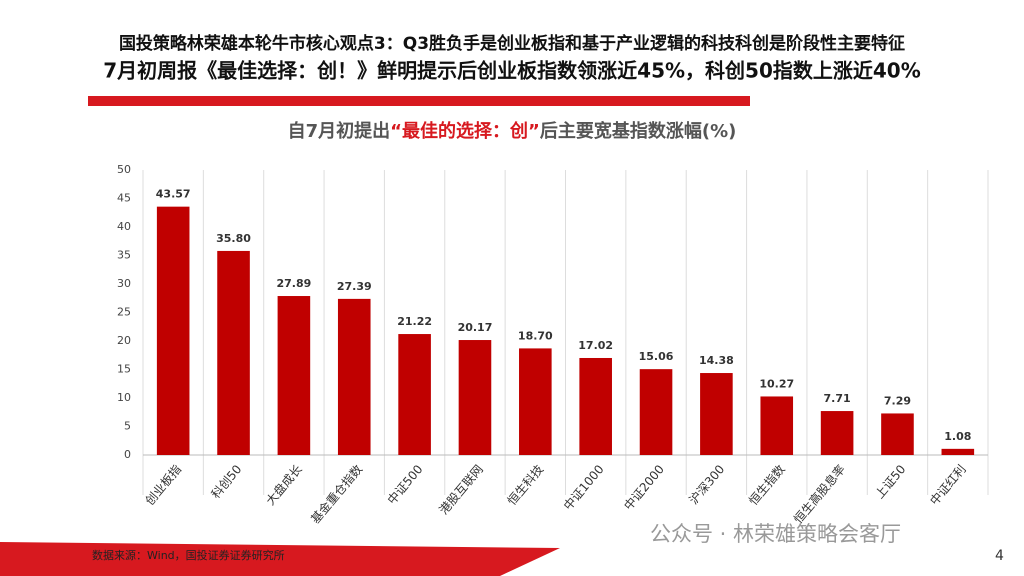 Image resolution: width=1024 pixels, height=576 pixels. I want to click on x-tick-label: 基金重仓指数, so click(336, 494).